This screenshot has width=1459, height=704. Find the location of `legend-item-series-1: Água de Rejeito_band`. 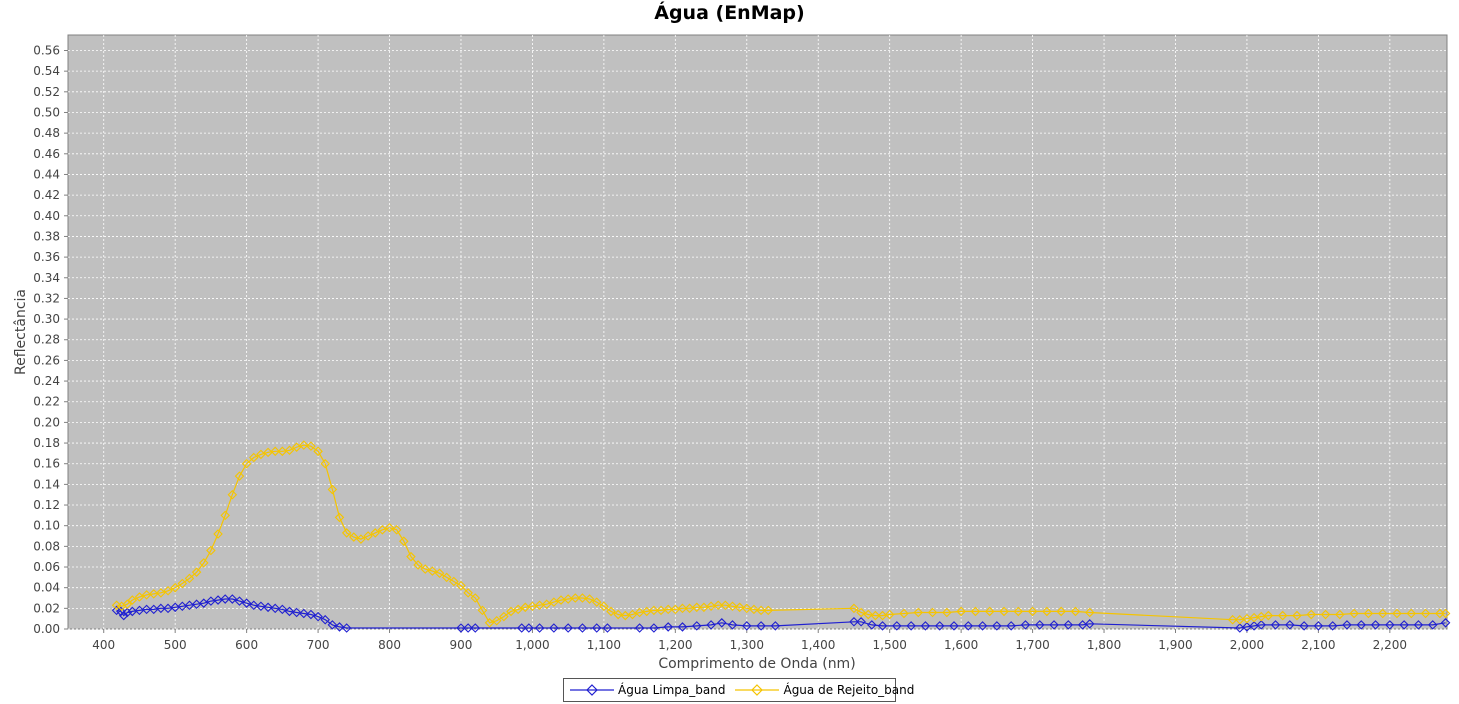

legend-item-series-1: Água de Rejeito_band is located at coordinates (824, 690).